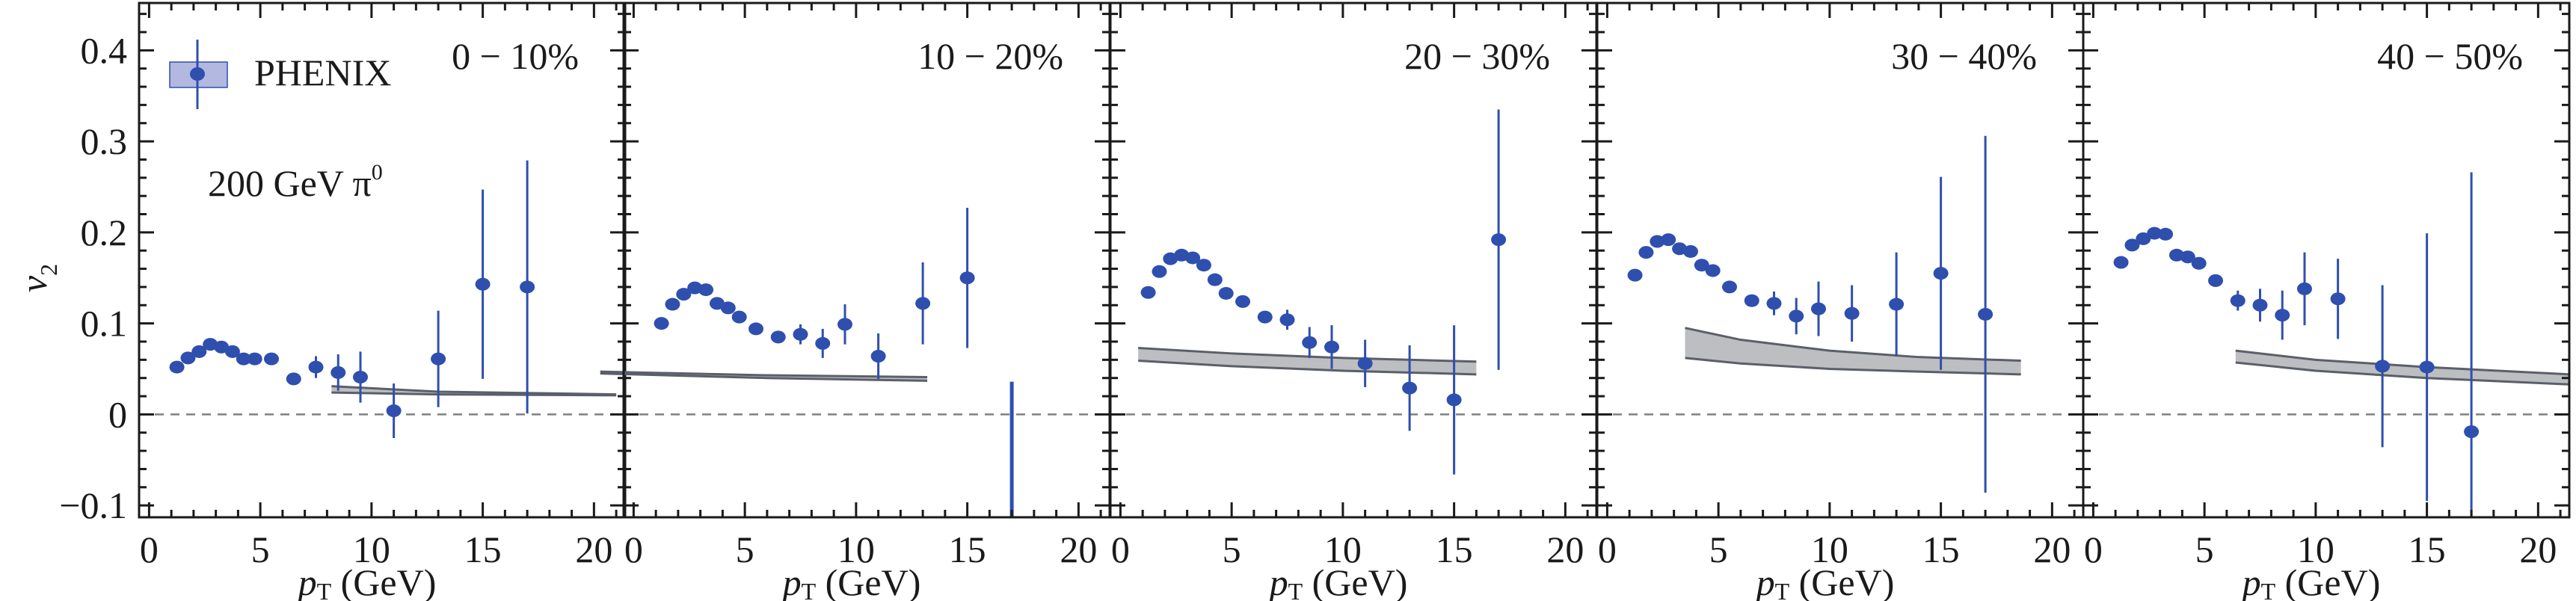  I want to click on y-tick-label: −0.1, so click(93, 505).